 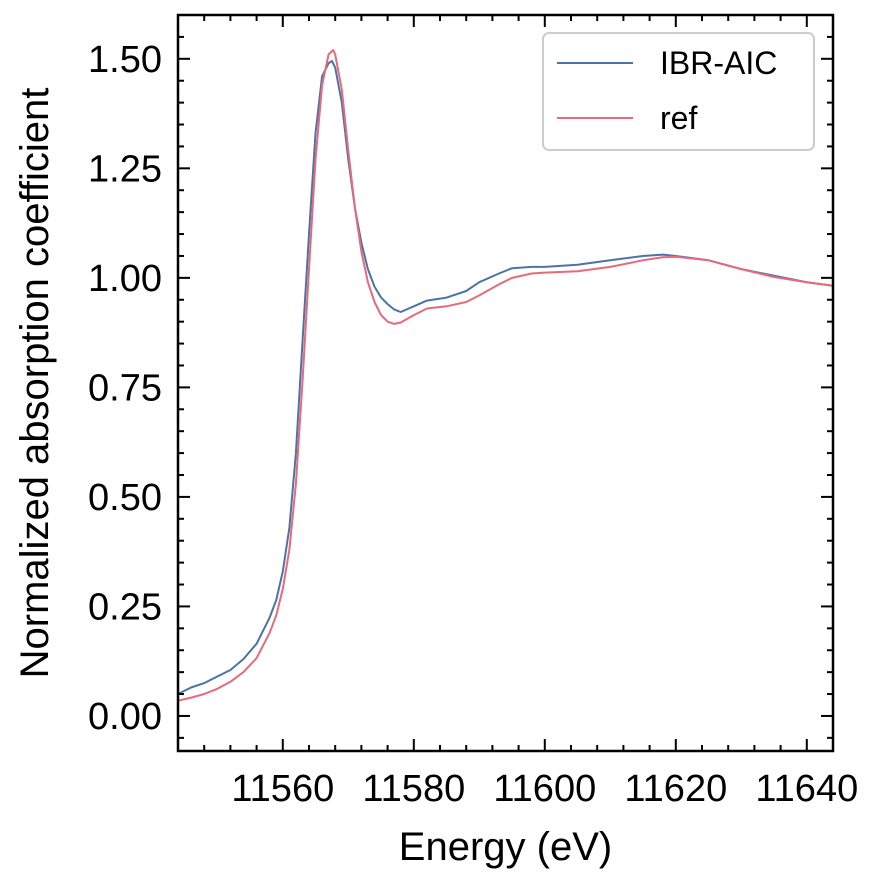 I want to click on x-tick-label: 11640, so click(x=806, y=789).